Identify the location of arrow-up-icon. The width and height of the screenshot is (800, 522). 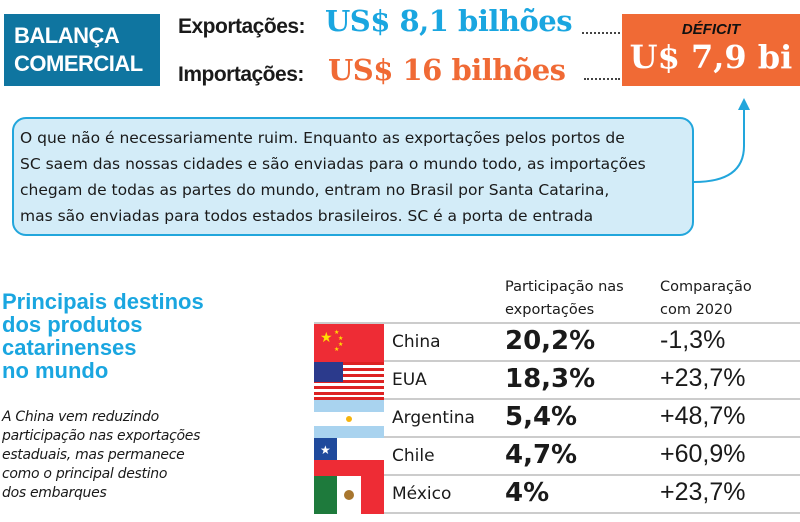
(744, 104).